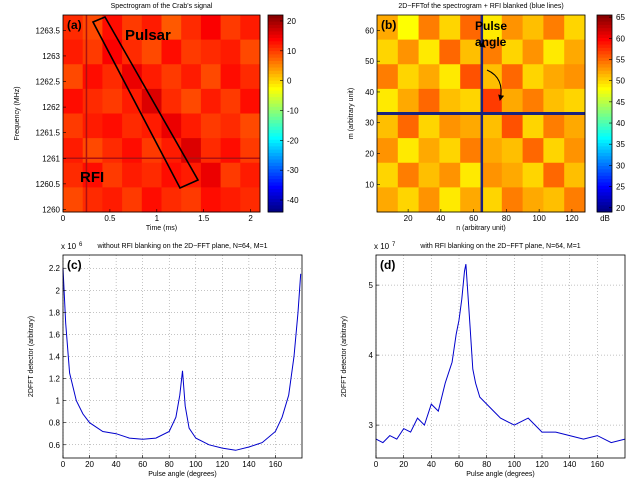 The width and height of the screenshot is (640, 489). Describe the element at coordinates (500, 474) in the screenshot. I see `x-axis-label: Pulse angle (degrees)` at that location.